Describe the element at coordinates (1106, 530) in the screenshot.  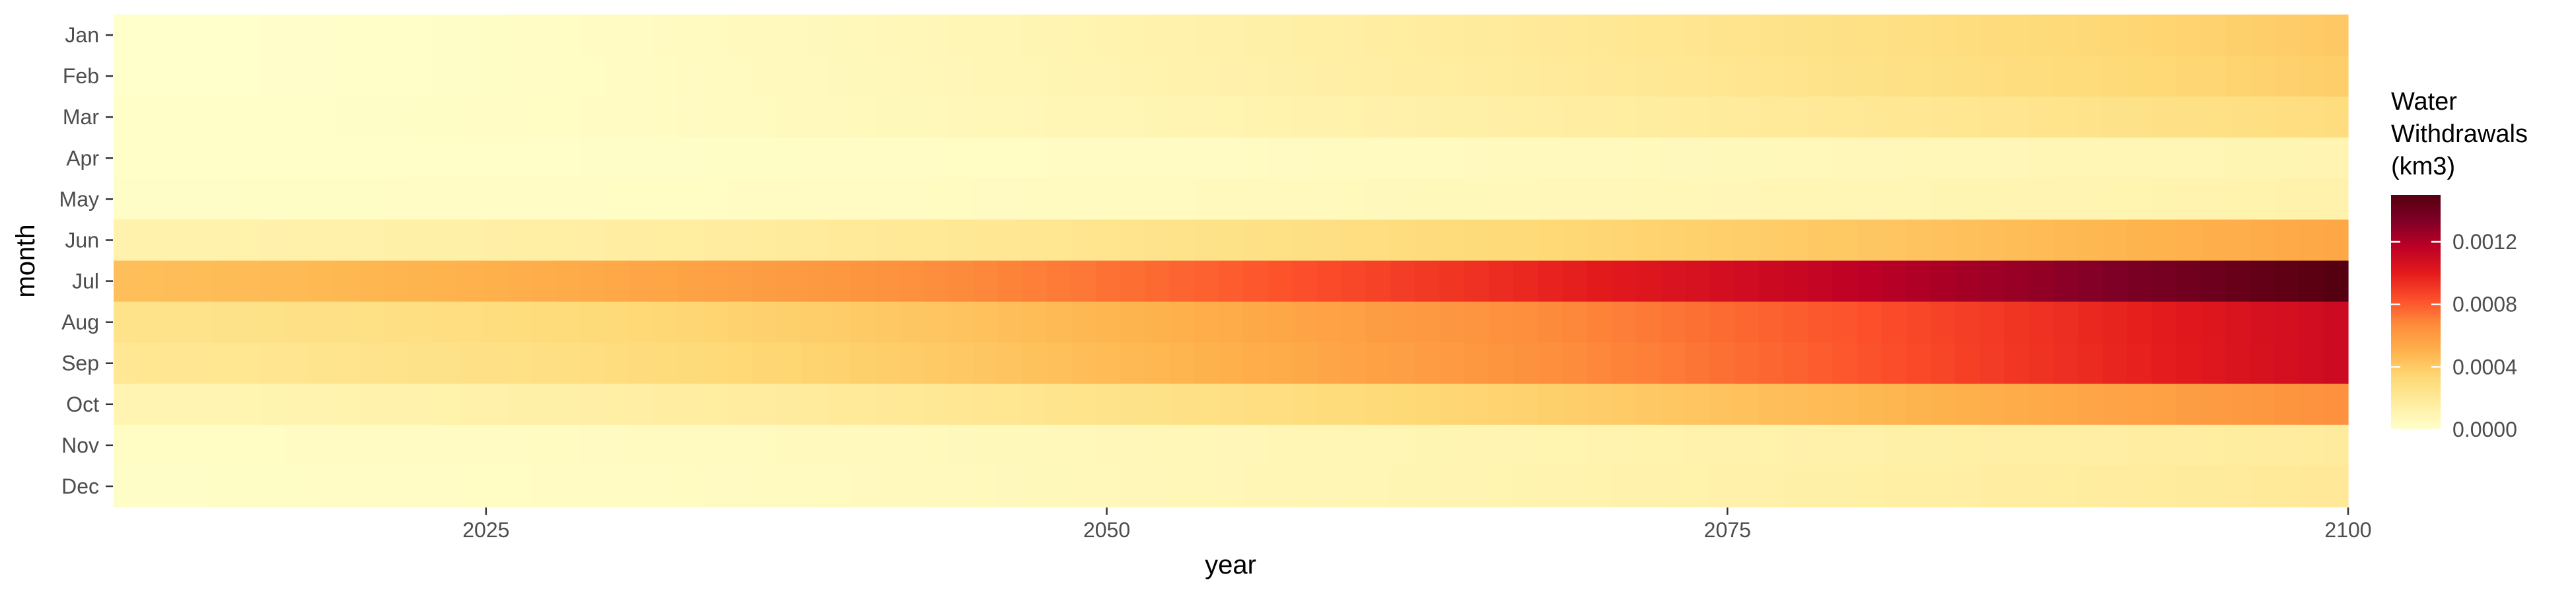
I see `x-tick-label: 2050` at that location.